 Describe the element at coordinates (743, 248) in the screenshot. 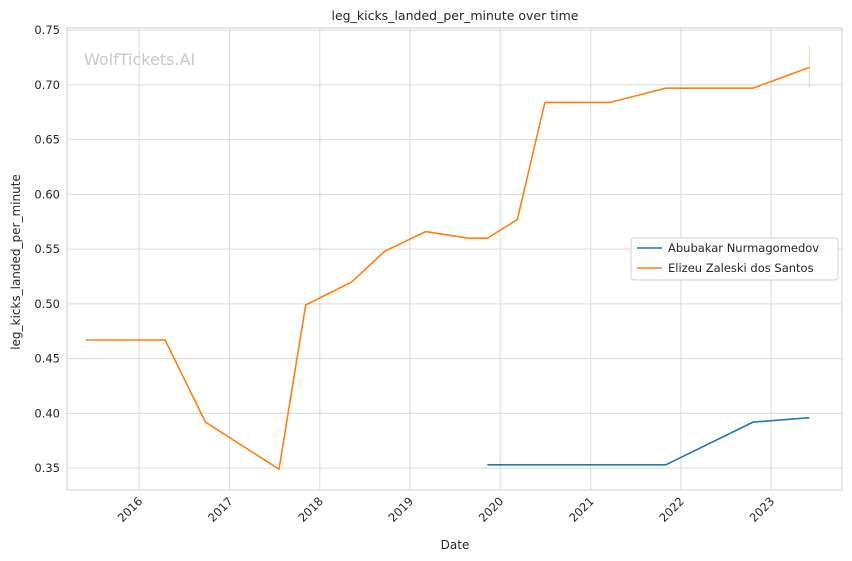

I see `legend-label-abubakar: Abubakar Nurmagomedov` at that location.